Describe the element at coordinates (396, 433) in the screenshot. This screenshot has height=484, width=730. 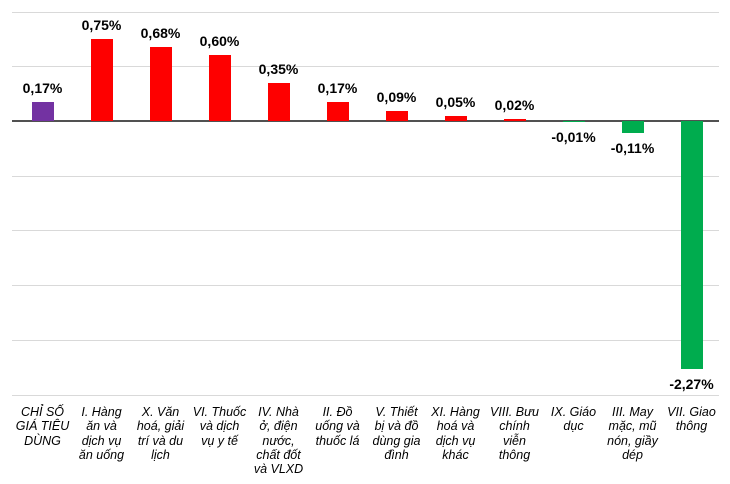
I see `category-label: V. Thiết bị và đồ dùng gia đình` at that location.